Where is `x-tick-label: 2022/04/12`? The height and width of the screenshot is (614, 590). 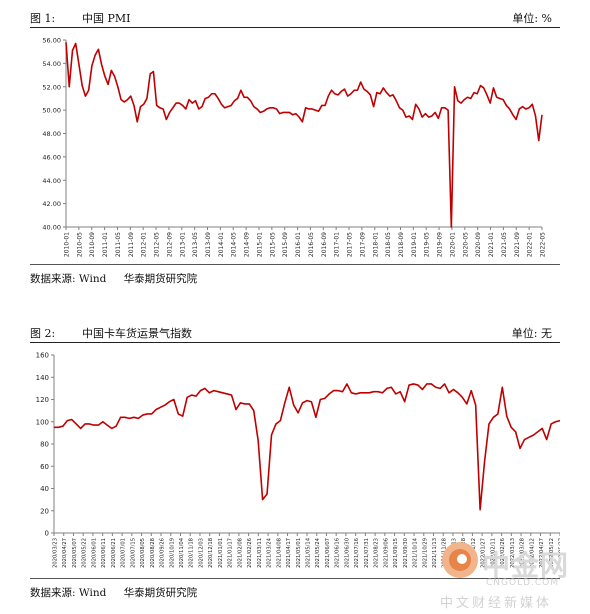 x-tick-label: 2022/04/12 is located at coordinates (532, 553).